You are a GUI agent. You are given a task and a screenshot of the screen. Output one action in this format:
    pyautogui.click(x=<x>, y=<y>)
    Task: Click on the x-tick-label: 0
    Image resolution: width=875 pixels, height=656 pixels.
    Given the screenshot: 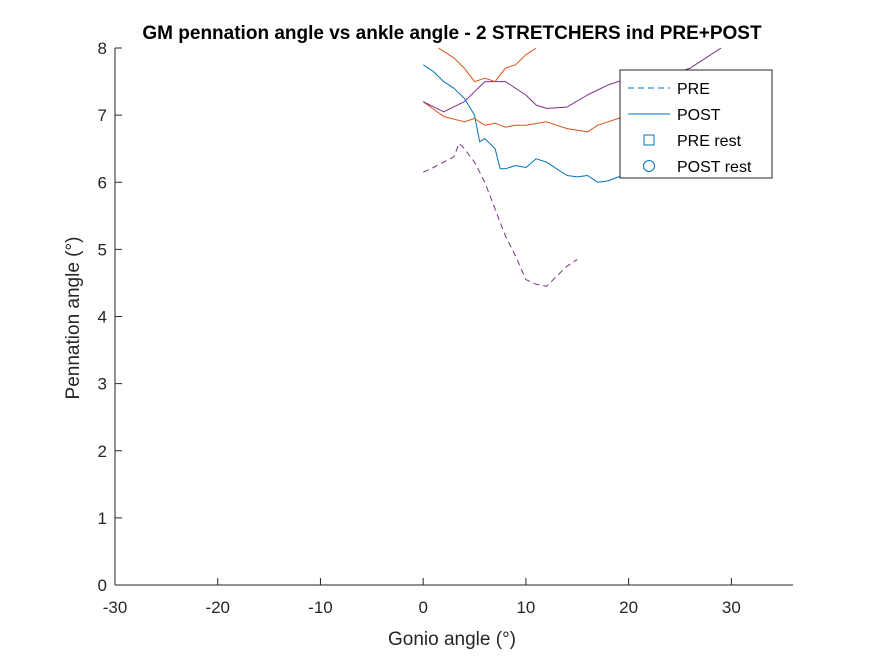 What is the action you would take?
    pyautogui.click(x=422, y=607)
    